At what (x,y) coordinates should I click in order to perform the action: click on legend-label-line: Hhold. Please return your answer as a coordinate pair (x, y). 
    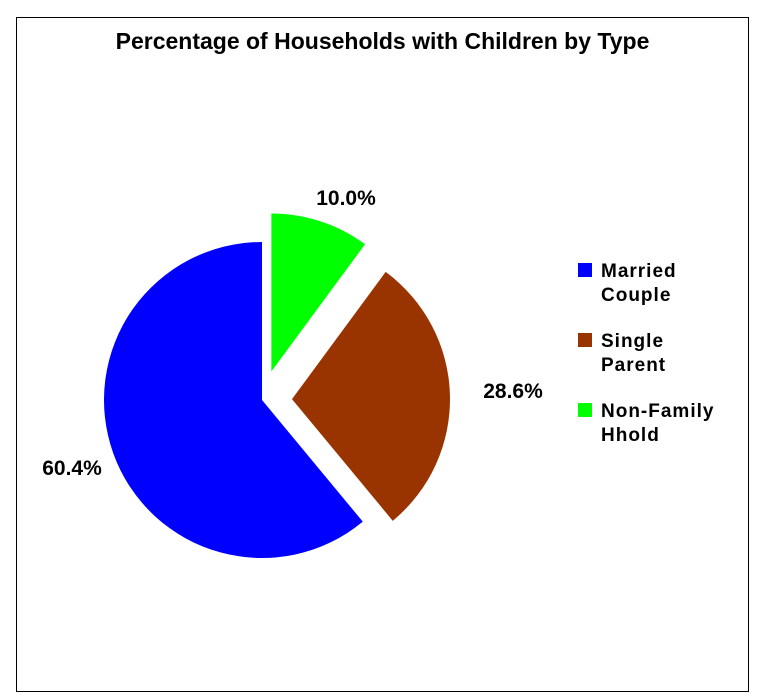
    Looking at the image, I should click on (630, 435).